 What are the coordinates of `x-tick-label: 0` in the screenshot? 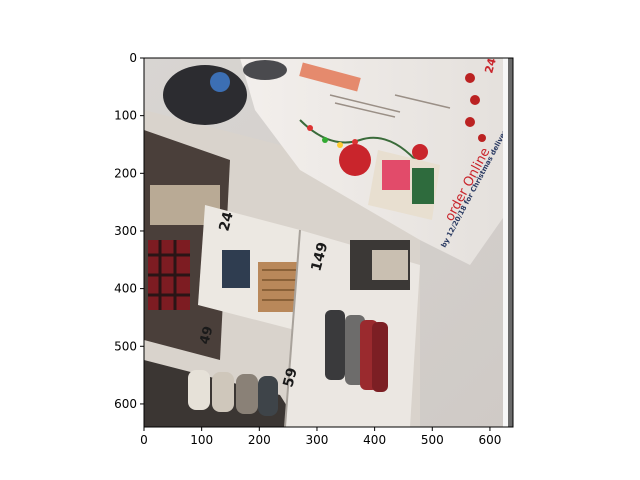 It's located at (144, 440).